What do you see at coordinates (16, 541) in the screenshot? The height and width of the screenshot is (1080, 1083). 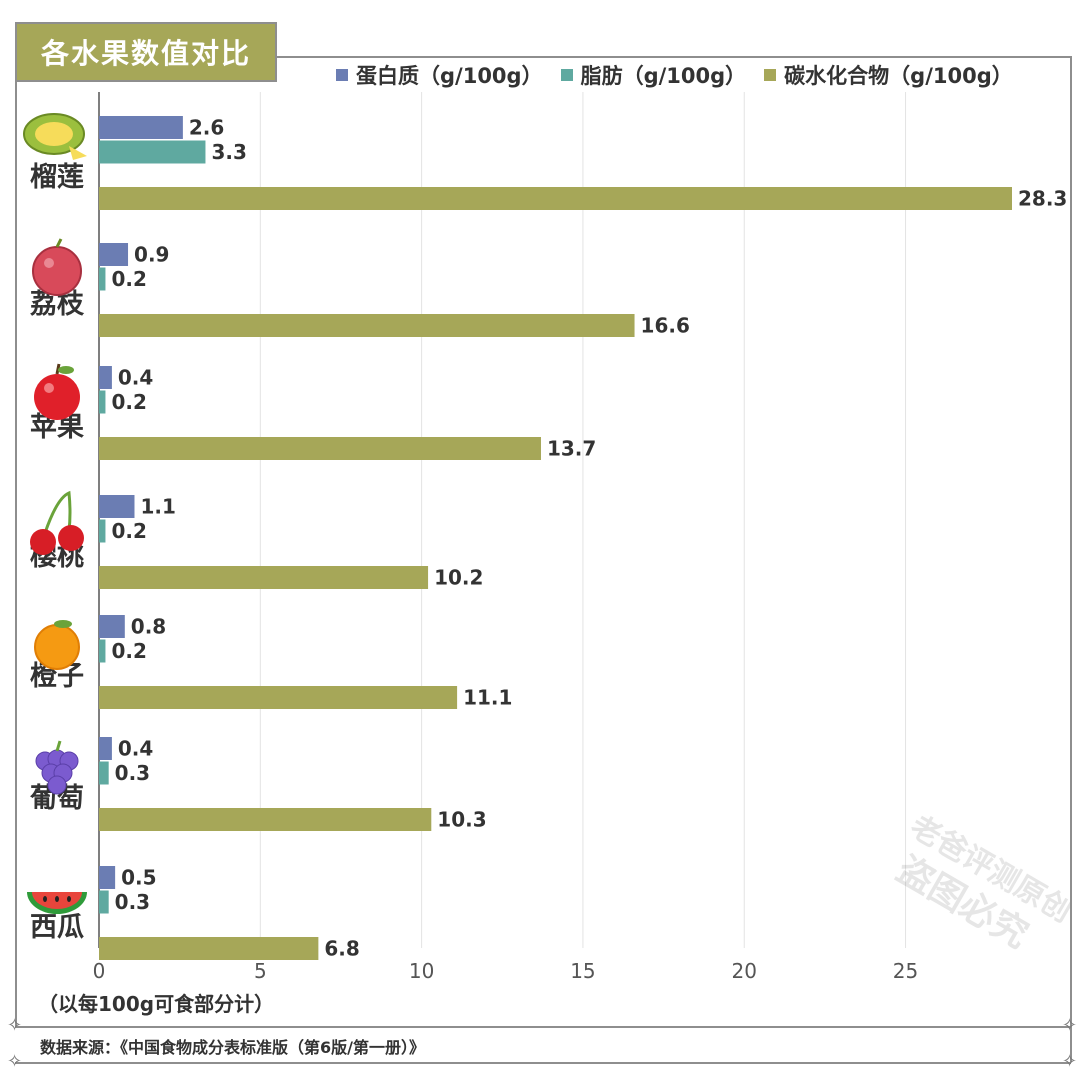 I see `frame-left-line` at bounding box center [16, 541].